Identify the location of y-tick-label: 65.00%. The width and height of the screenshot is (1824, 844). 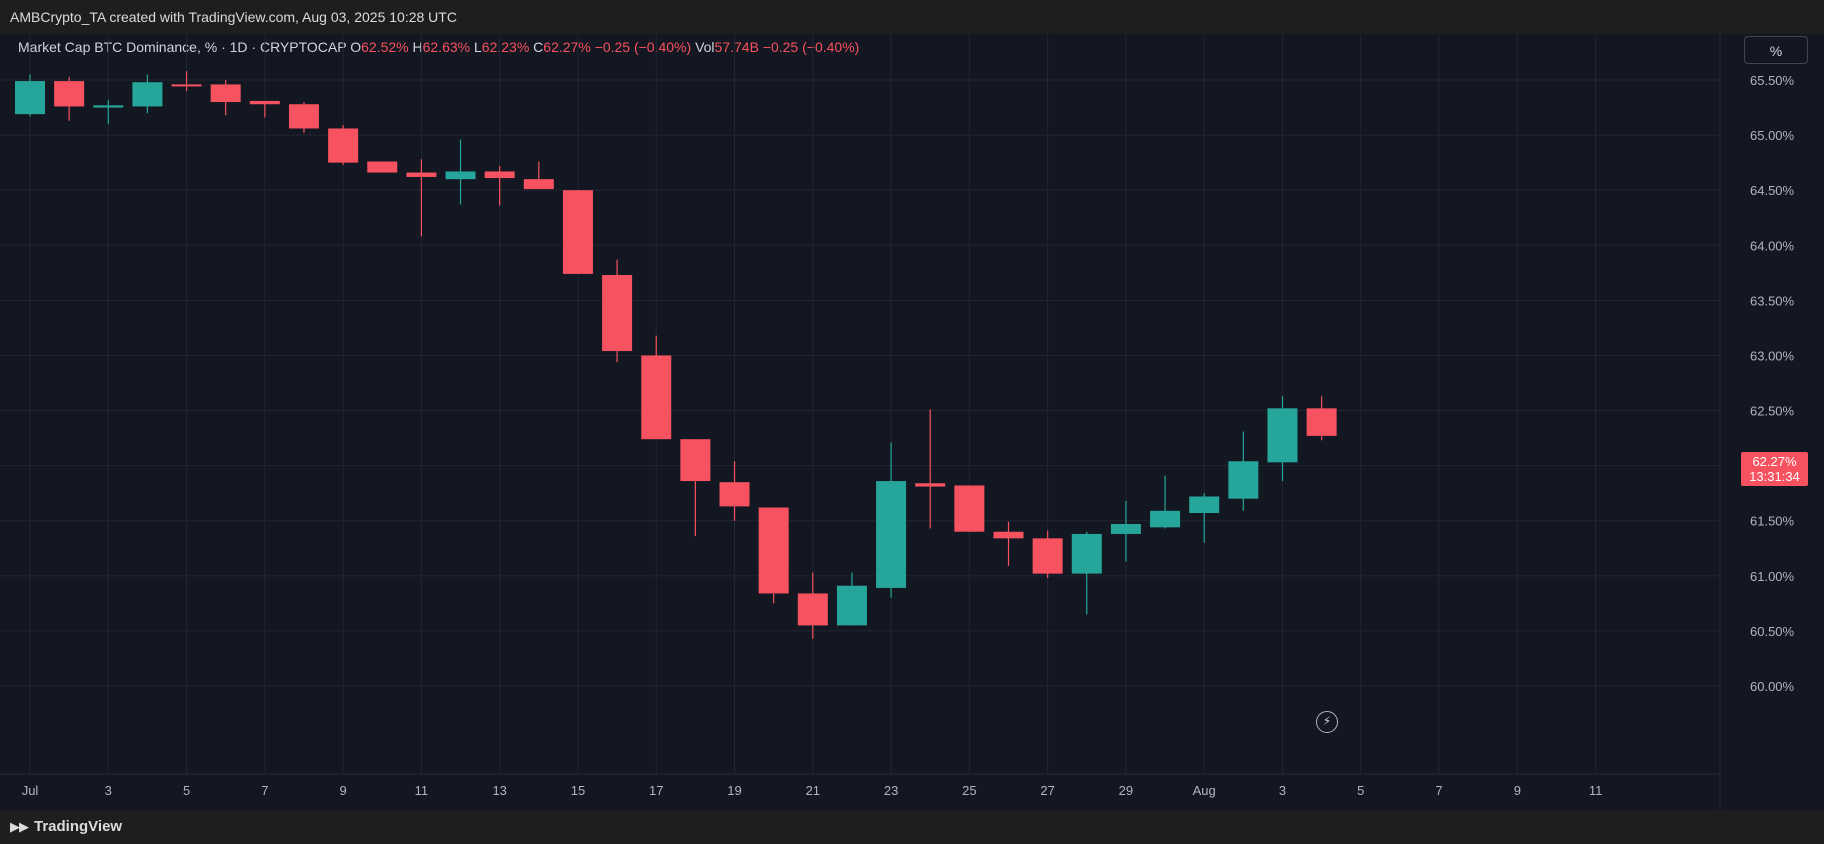
(1772, 135).